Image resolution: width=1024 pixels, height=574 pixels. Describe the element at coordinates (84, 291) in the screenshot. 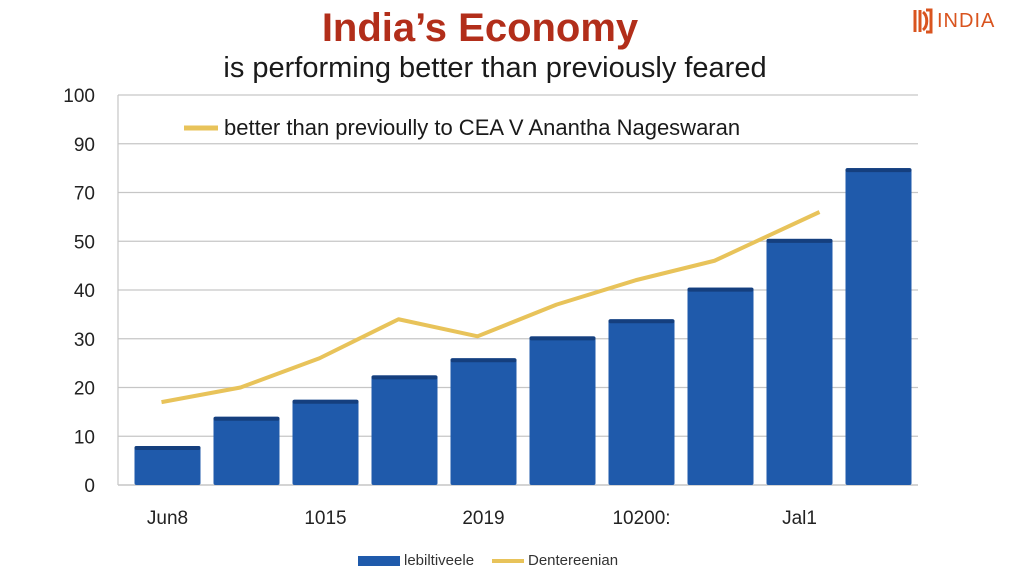

I see `y-tick-label: 40` at that location.